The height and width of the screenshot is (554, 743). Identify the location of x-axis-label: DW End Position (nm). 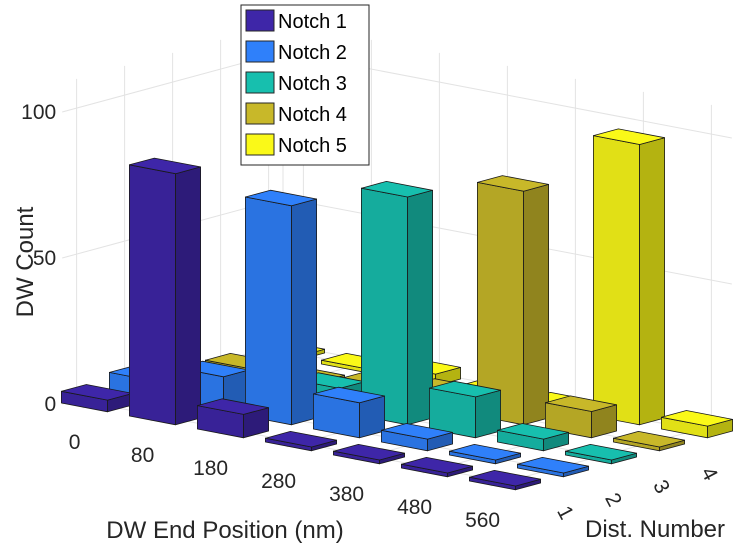
(224, 530).